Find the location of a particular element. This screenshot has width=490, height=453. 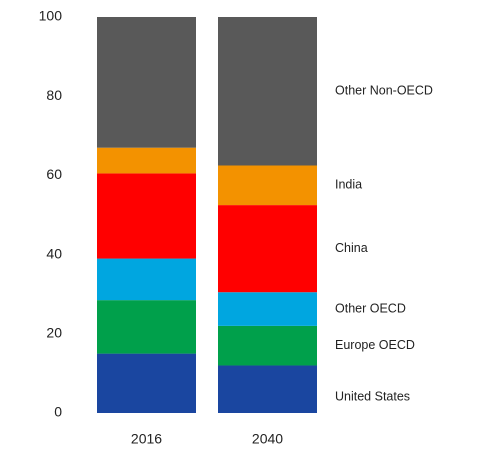

y-tick-label: 100 is located at coordinates (51, 16).